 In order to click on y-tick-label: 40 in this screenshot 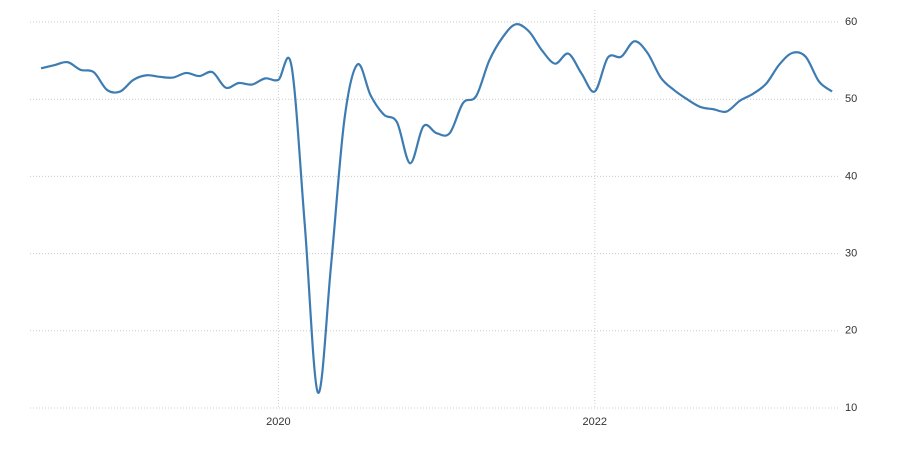, I will do `click(851, 176)`.